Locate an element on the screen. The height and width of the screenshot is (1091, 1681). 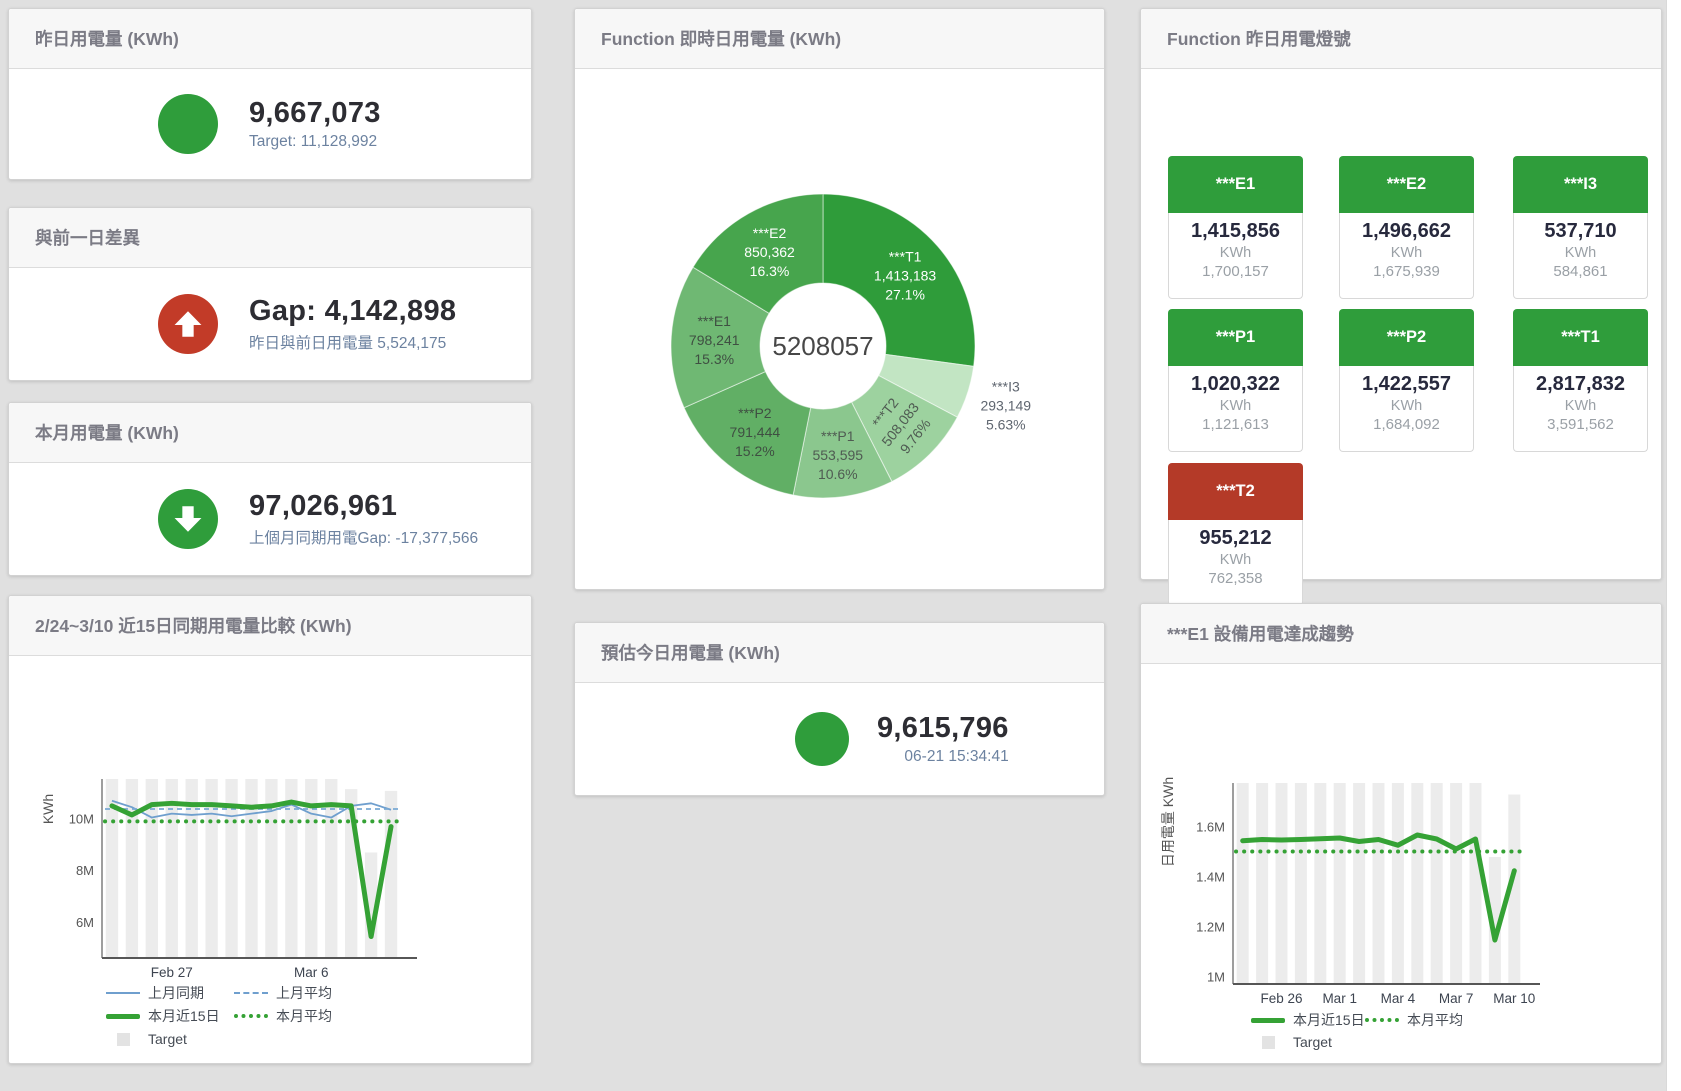
legend-item-last-month-avg: 上月平均 is located at coordinates (283, 993).